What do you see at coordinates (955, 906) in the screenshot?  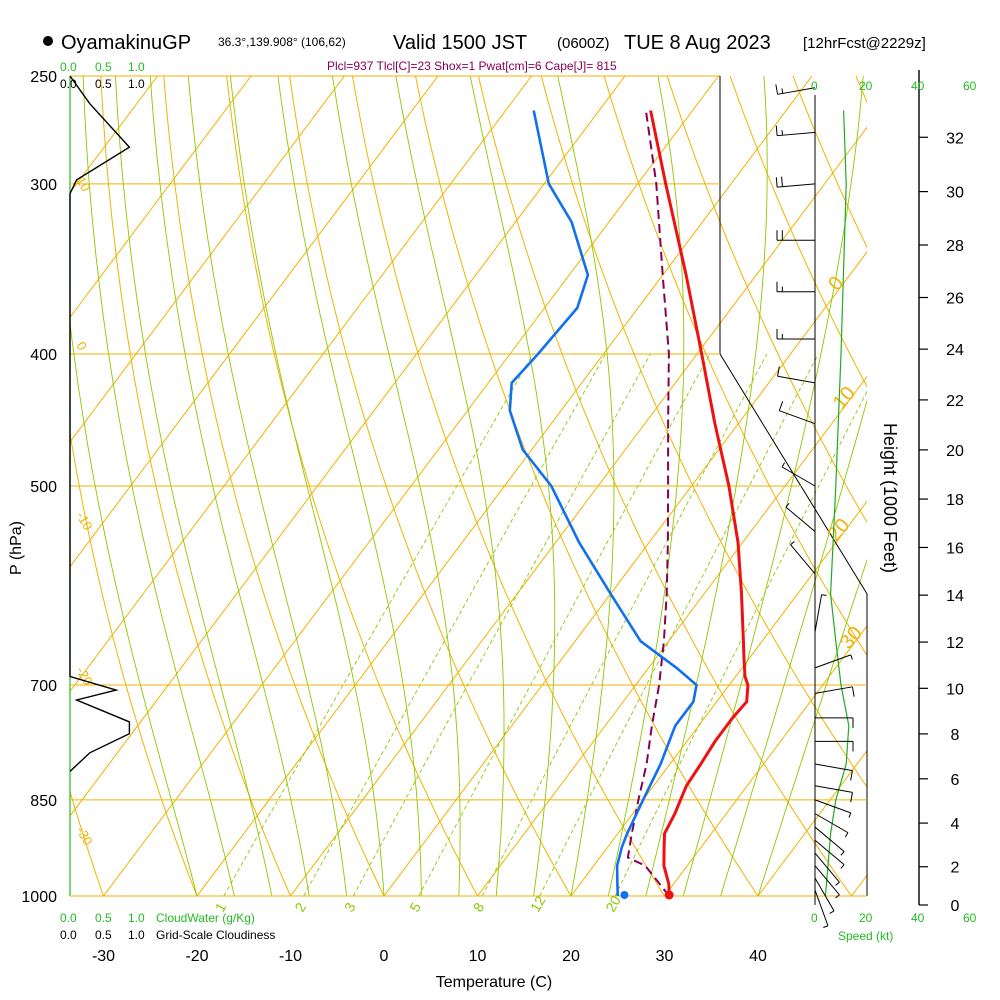 I see `height-tick-label: 0` at bounding box center [955, 906].